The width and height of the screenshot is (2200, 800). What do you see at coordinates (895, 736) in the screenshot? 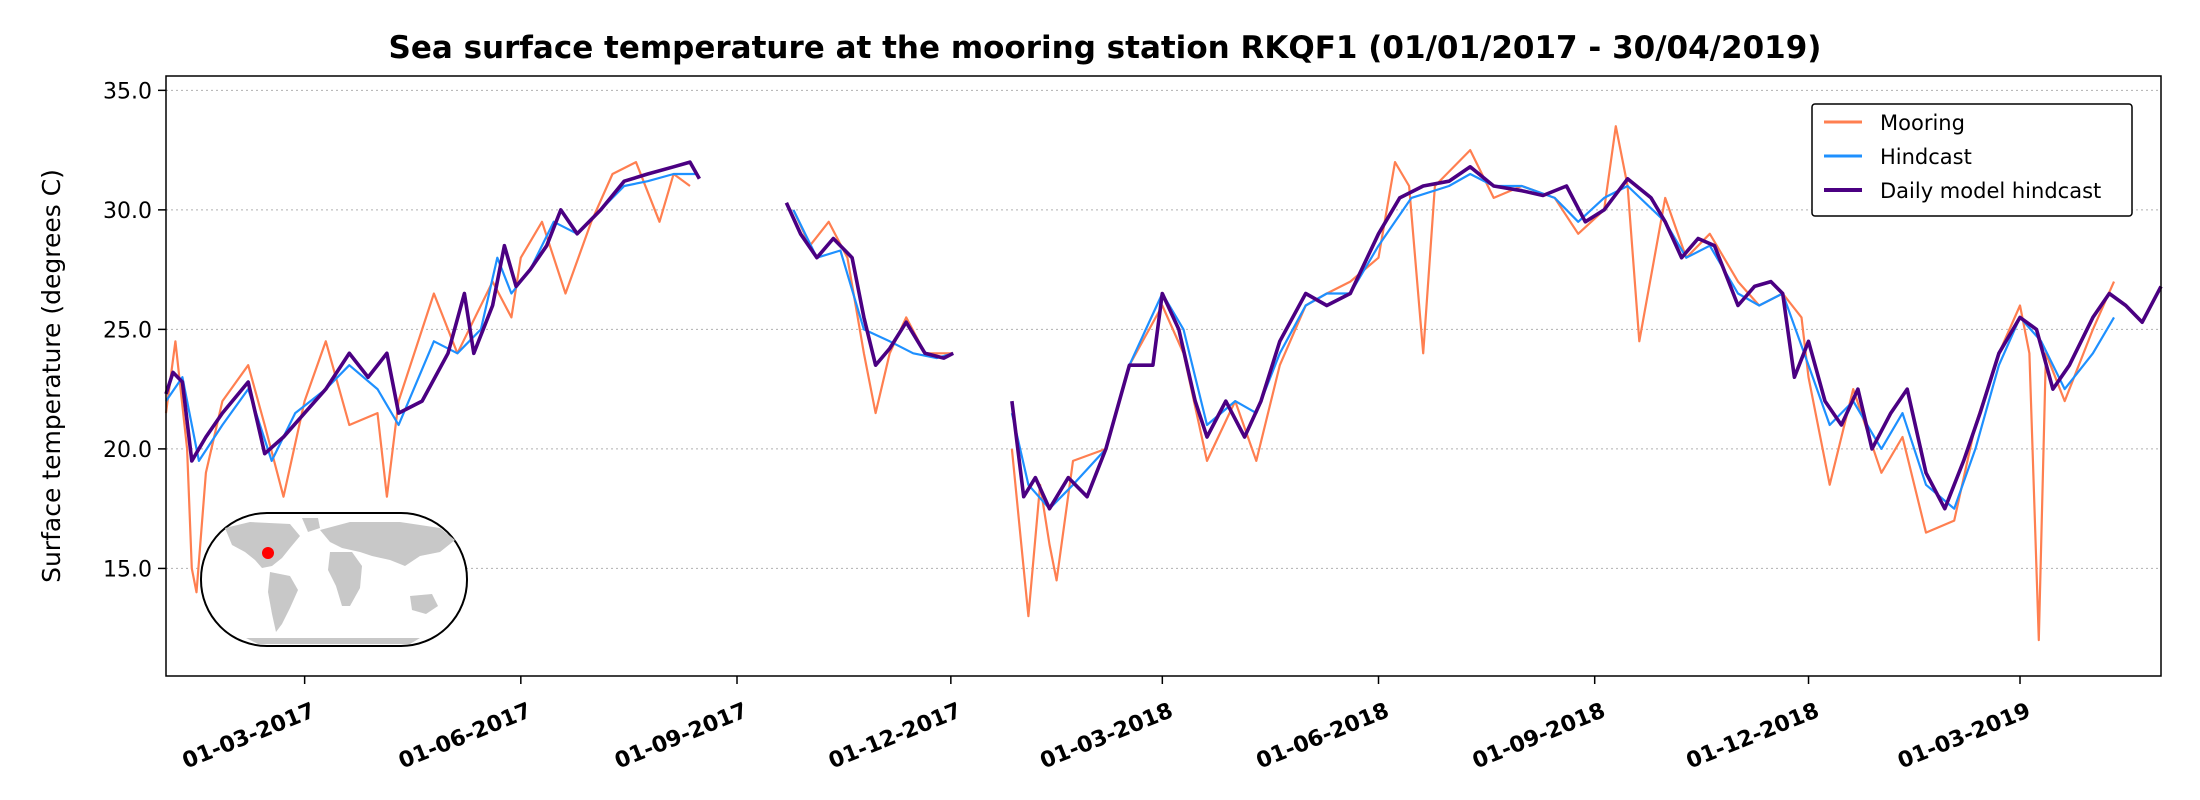
I see `x-tick-label: 01-12-2017` at bounding box center [895, 736].